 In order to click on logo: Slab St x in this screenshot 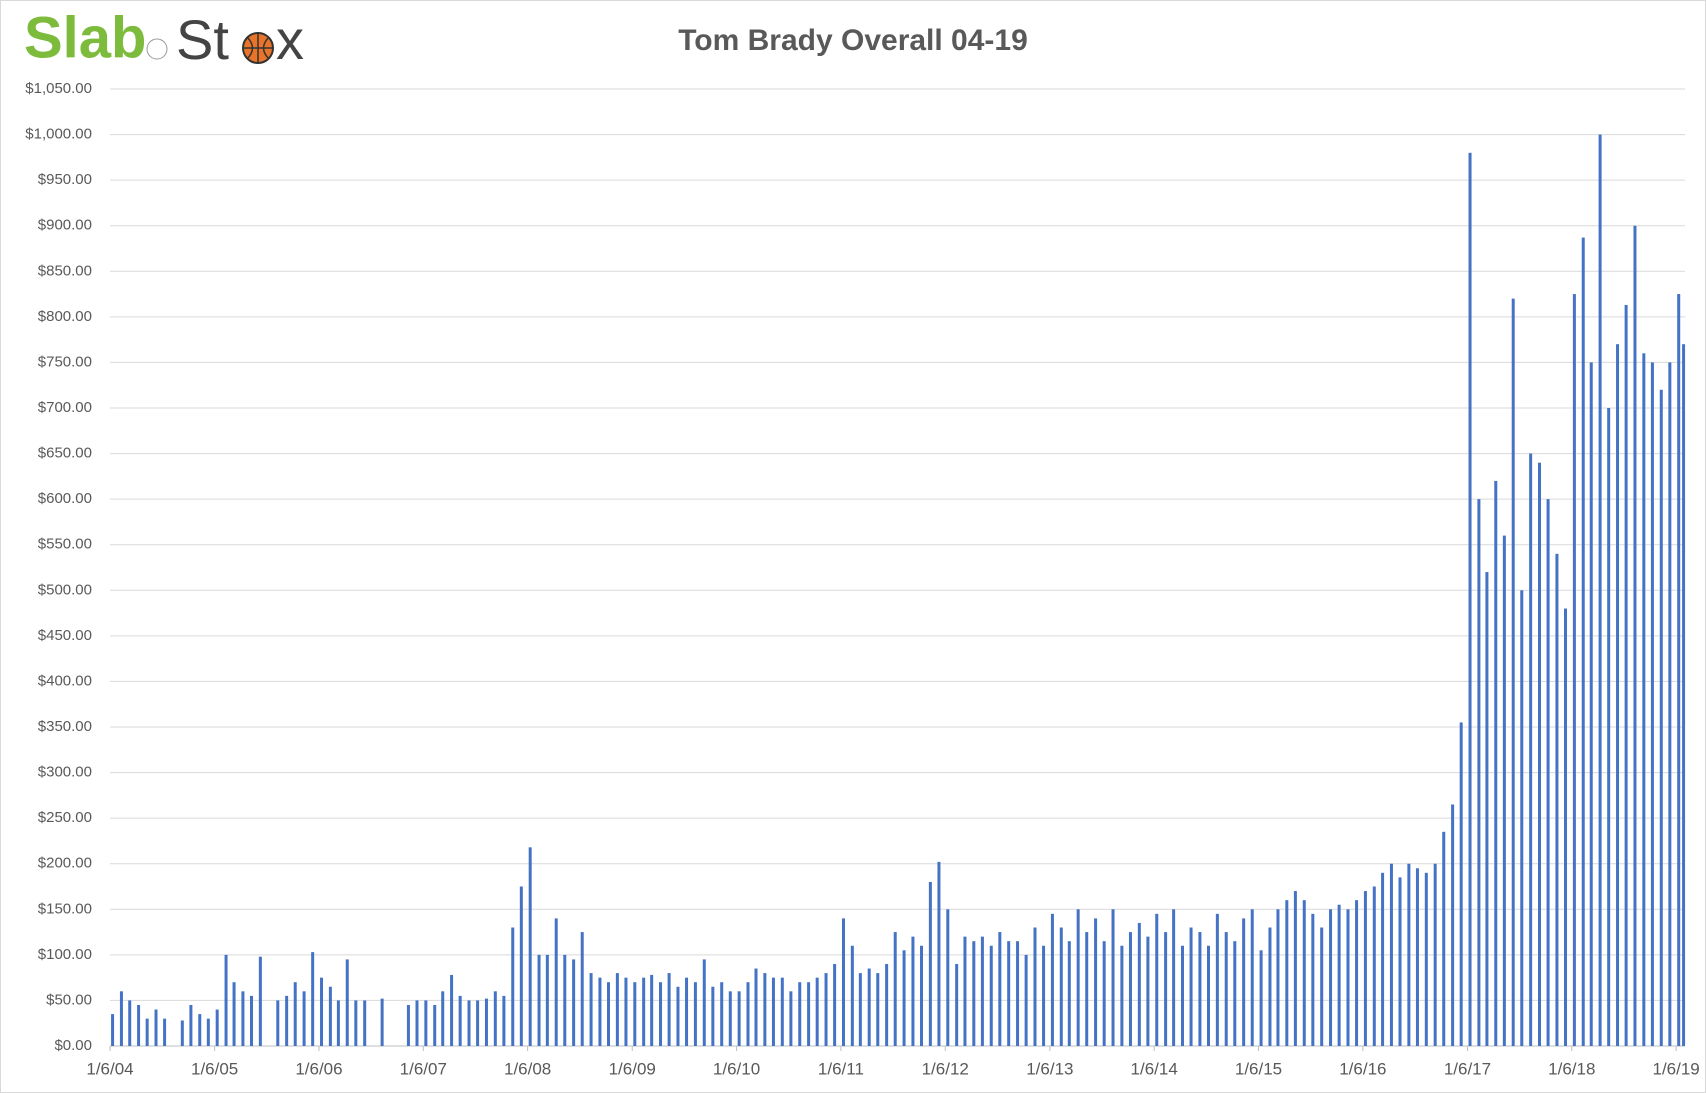, I will do `click(164, 37)`.